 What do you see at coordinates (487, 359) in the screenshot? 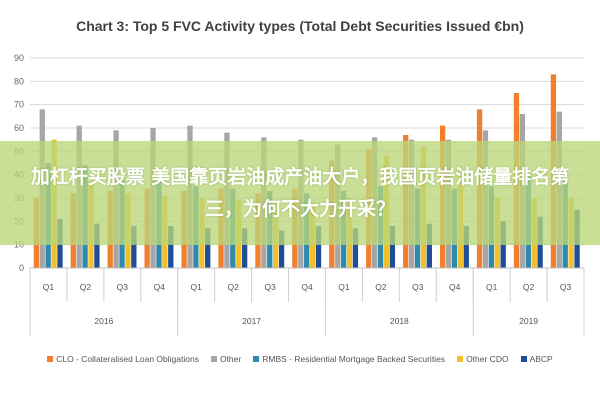
I see `legend-label: Other CDO` at bounding box center [487, 359].